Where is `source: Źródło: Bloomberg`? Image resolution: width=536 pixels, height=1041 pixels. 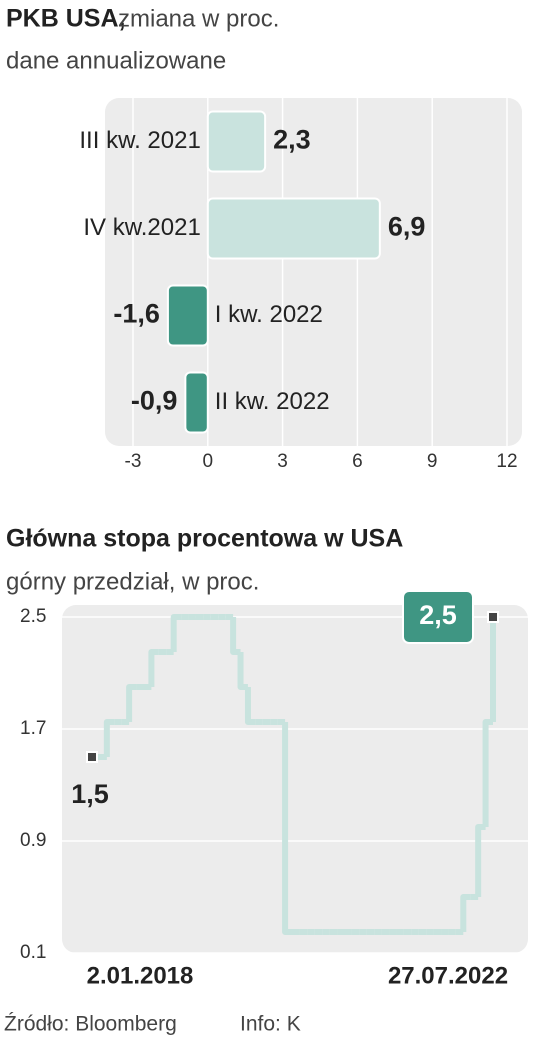
source: Źródło: Bloomberg is located at coordinates (90, 1024).